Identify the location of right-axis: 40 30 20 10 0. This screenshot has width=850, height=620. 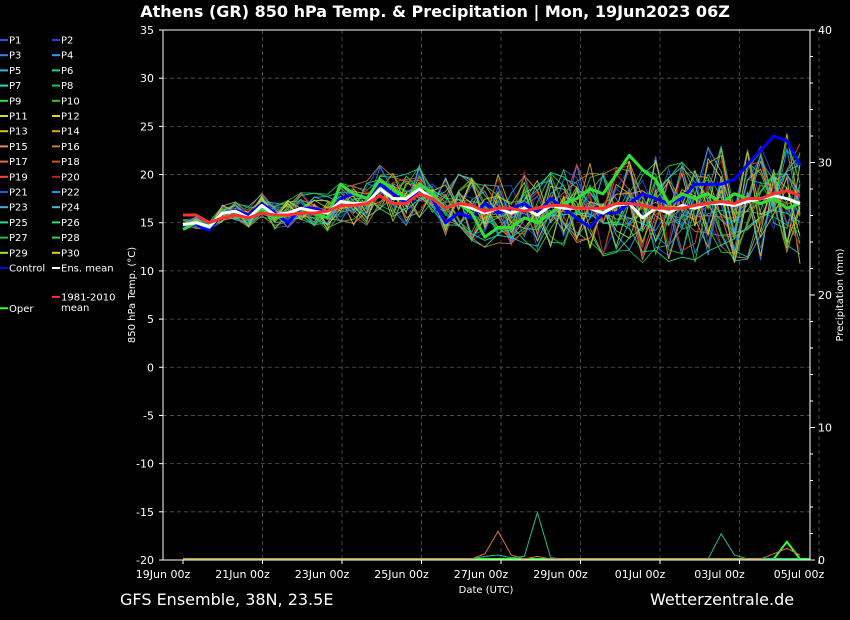
(821, 295).